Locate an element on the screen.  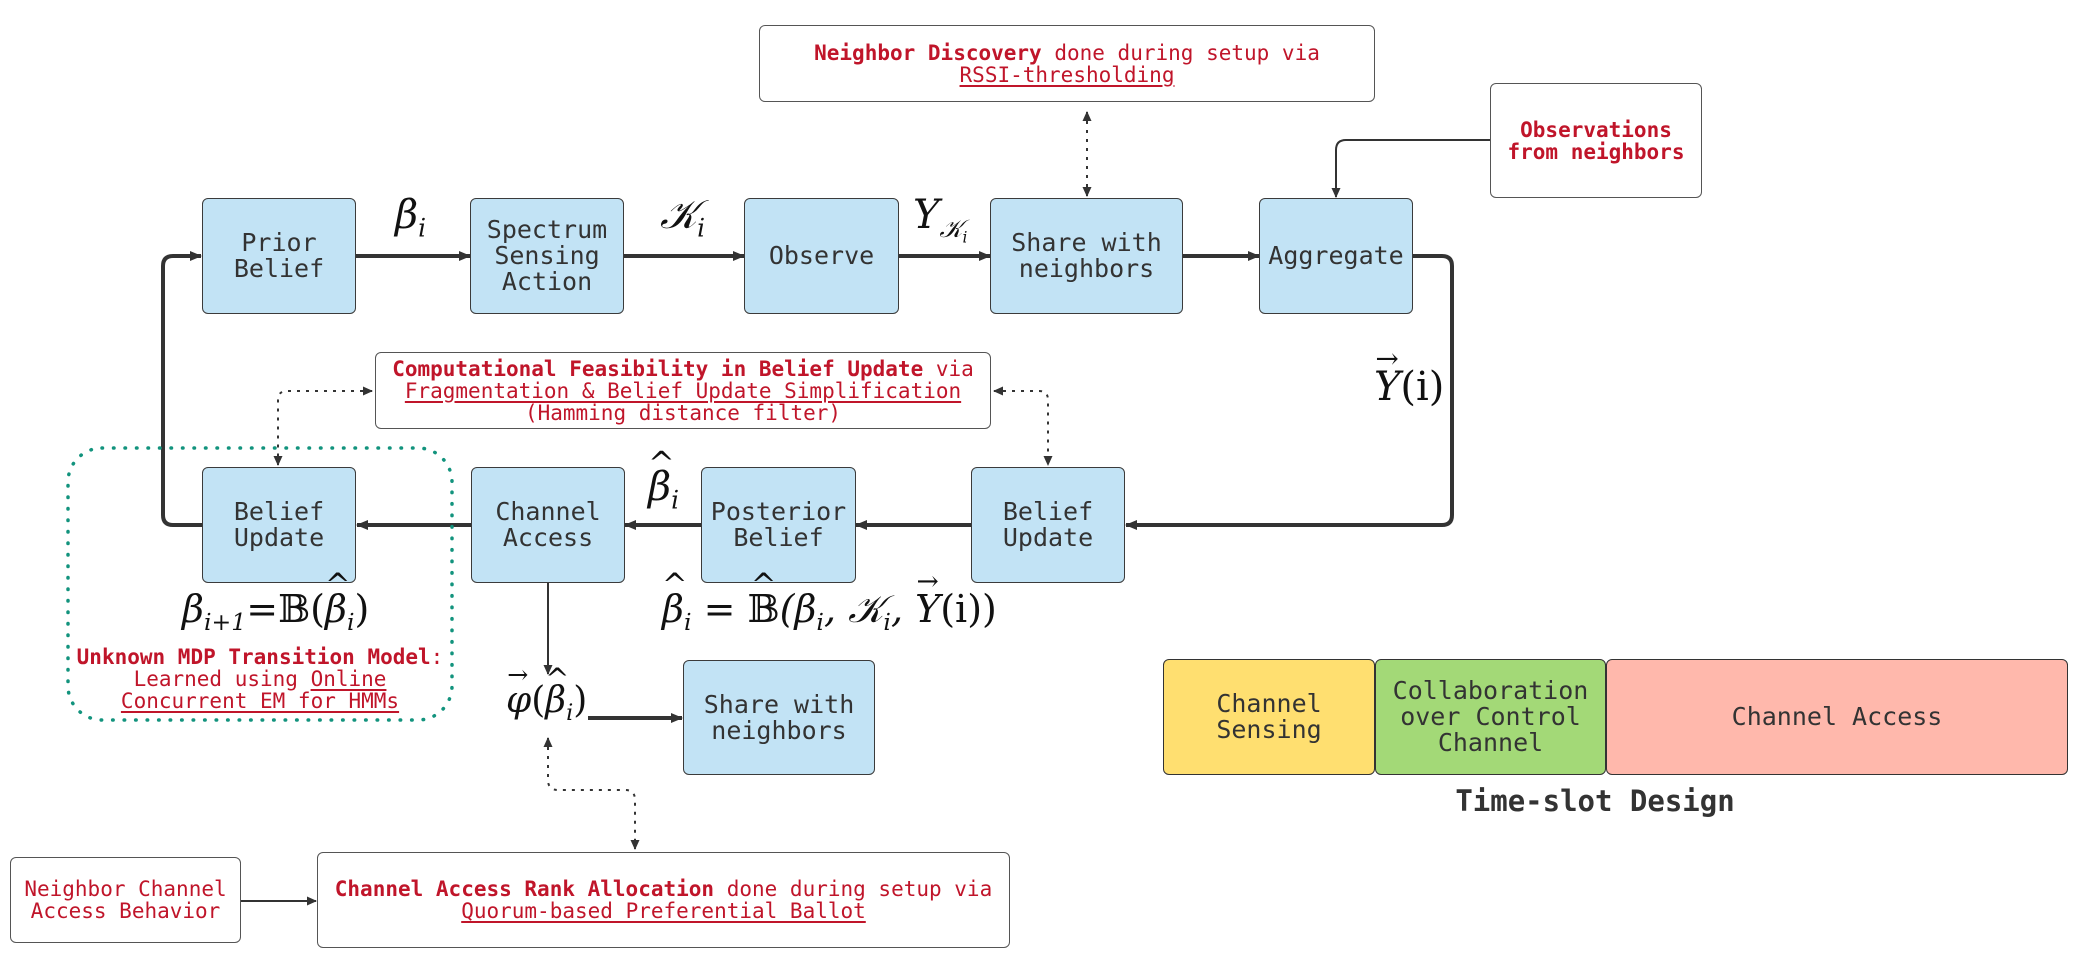
beta-hat-label: βi is located at coordinates (663, 479).